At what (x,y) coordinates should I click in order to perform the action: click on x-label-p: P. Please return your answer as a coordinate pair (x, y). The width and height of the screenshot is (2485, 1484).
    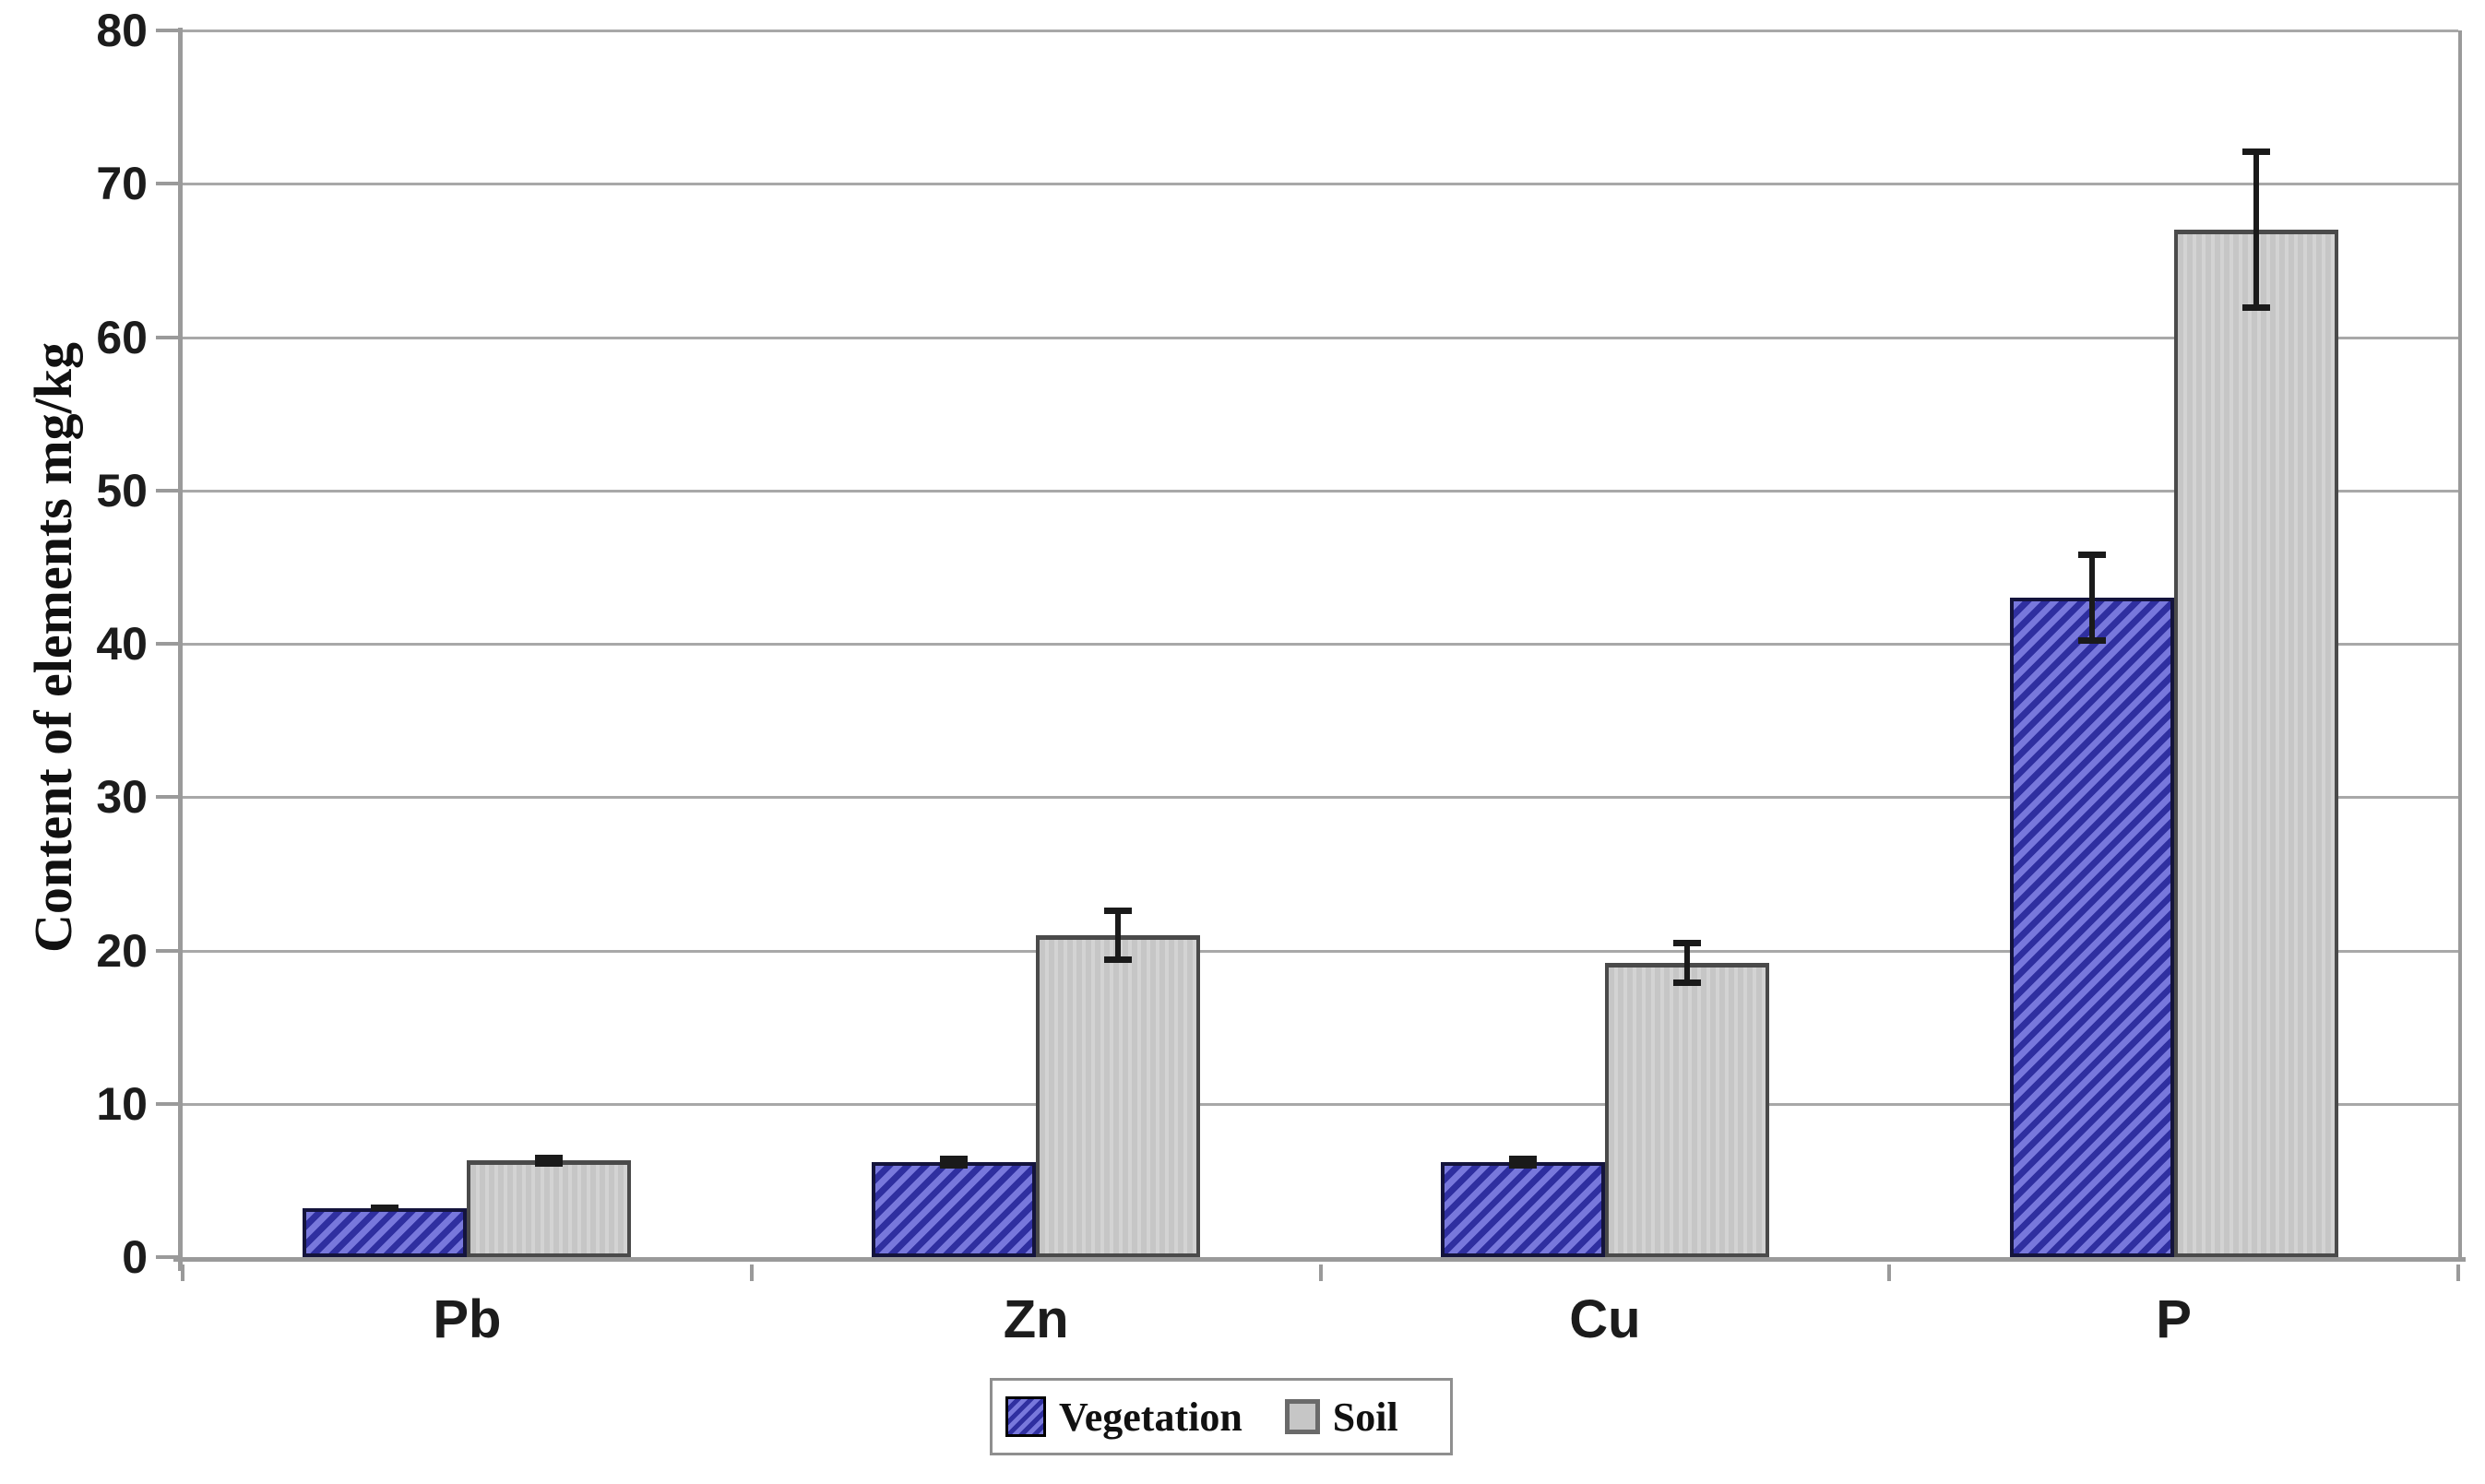
    Looking at the image, I should click on (2174, 1319).